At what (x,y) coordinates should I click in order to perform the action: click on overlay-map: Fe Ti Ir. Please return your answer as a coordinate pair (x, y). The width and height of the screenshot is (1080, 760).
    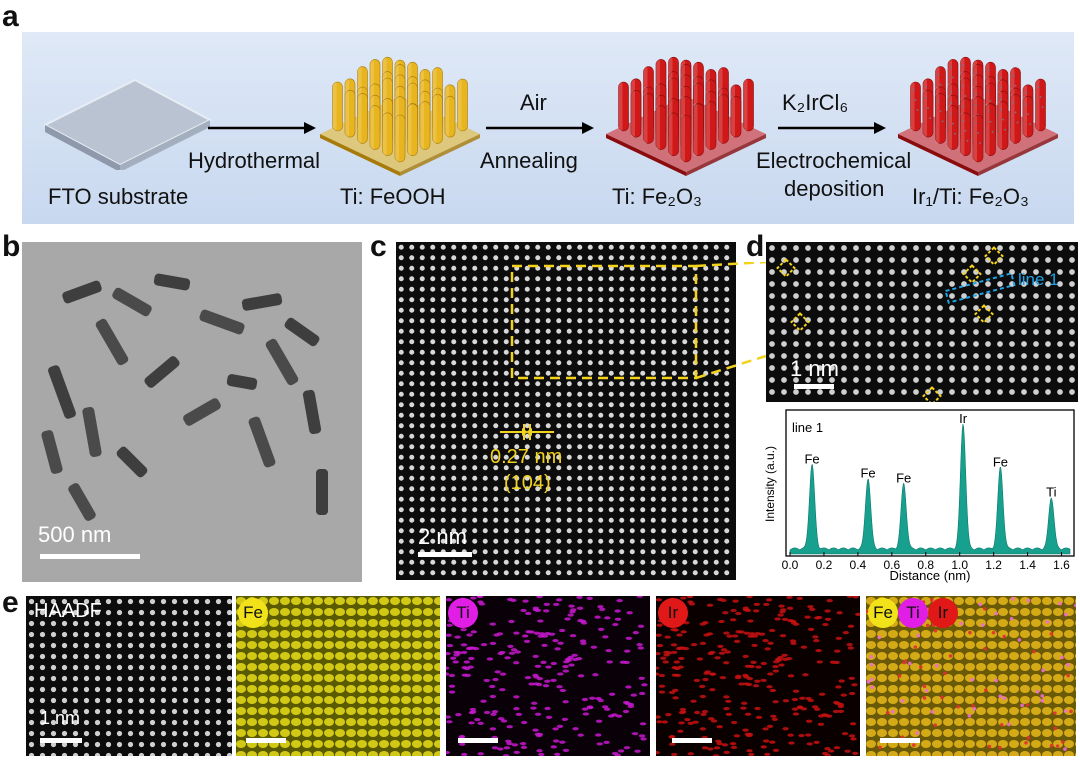
    Looking at the image, I should click on (971, 676).